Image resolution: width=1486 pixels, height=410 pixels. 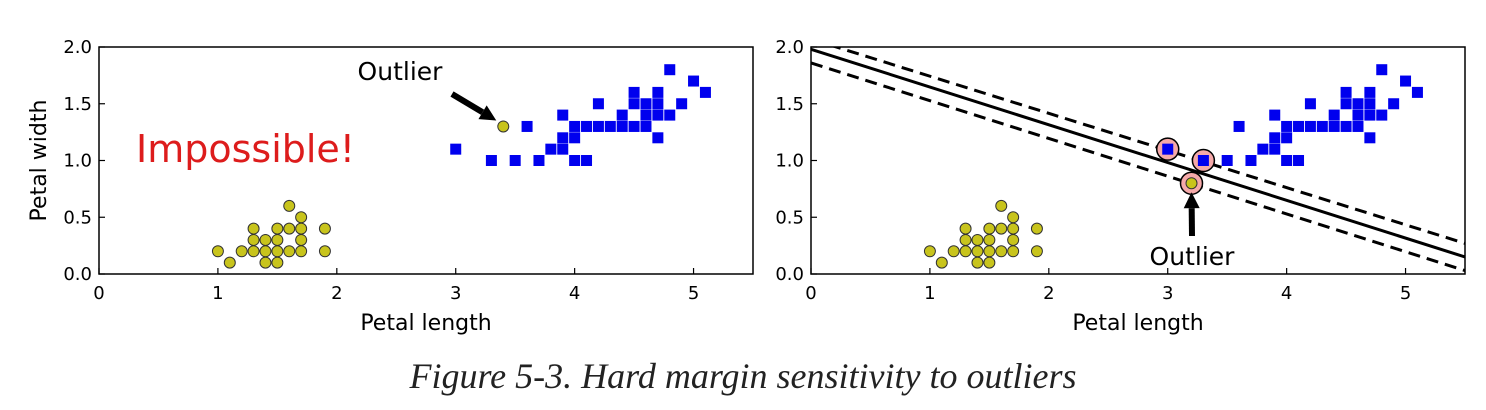 I want to click on y-tick-label: 0.0, so click(x=77, y=274).